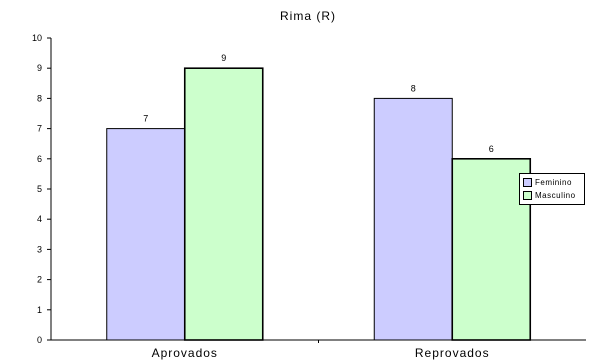 The height and width of the screenshot is (361, 616). What do you see at coordinates (527, 195) in the screenshot?
I see `legend-swatch-masculino` at bounding box center [527, 195].